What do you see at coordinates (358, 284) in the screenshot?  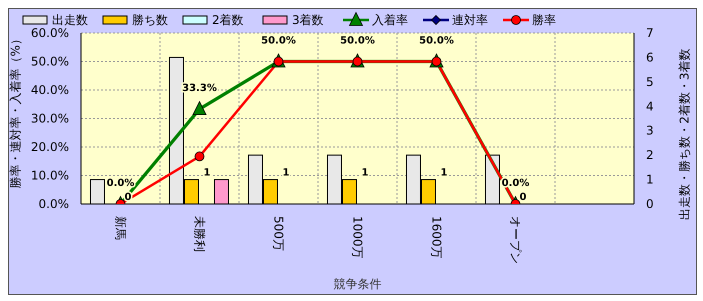 I see `x-axis-title: 競争条件` at bounding box center [358, 284].